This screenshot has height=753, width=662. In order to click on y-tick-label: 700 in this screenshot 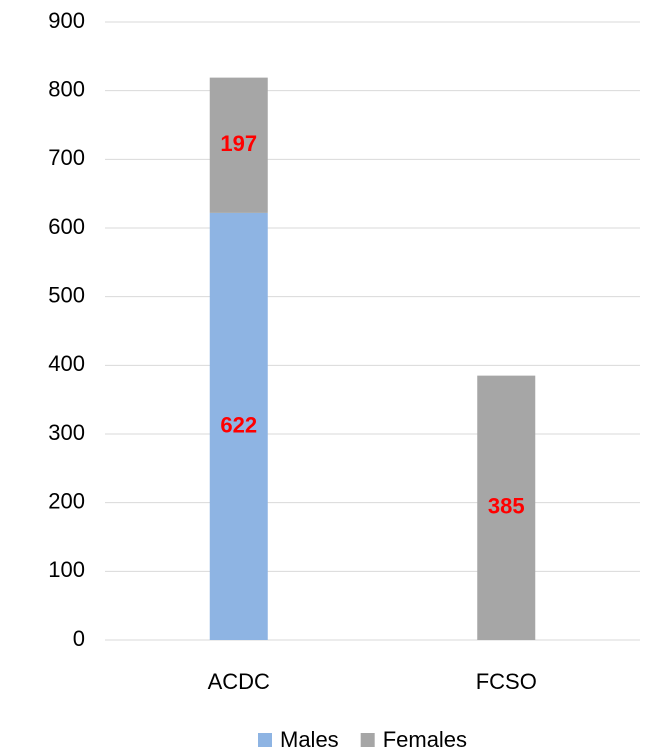, I will do `click(66, 157)`.